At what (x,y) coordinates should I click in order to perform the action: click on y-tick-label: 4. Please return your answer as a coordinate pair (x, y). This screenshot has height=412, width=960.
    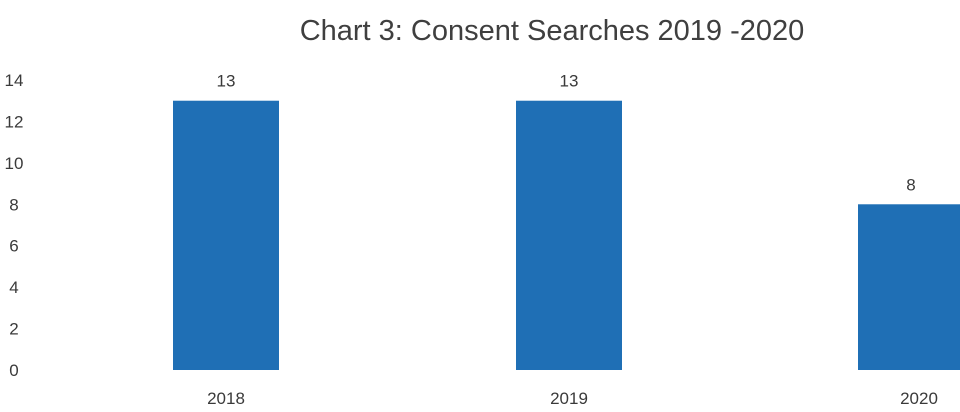
    Looking at the image, I should click on (13, 287).